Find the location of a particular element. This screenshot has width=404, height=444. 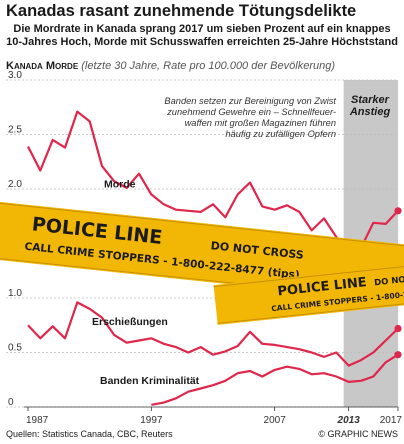

police-tape-lower-band is located at coordinates (308, 293).